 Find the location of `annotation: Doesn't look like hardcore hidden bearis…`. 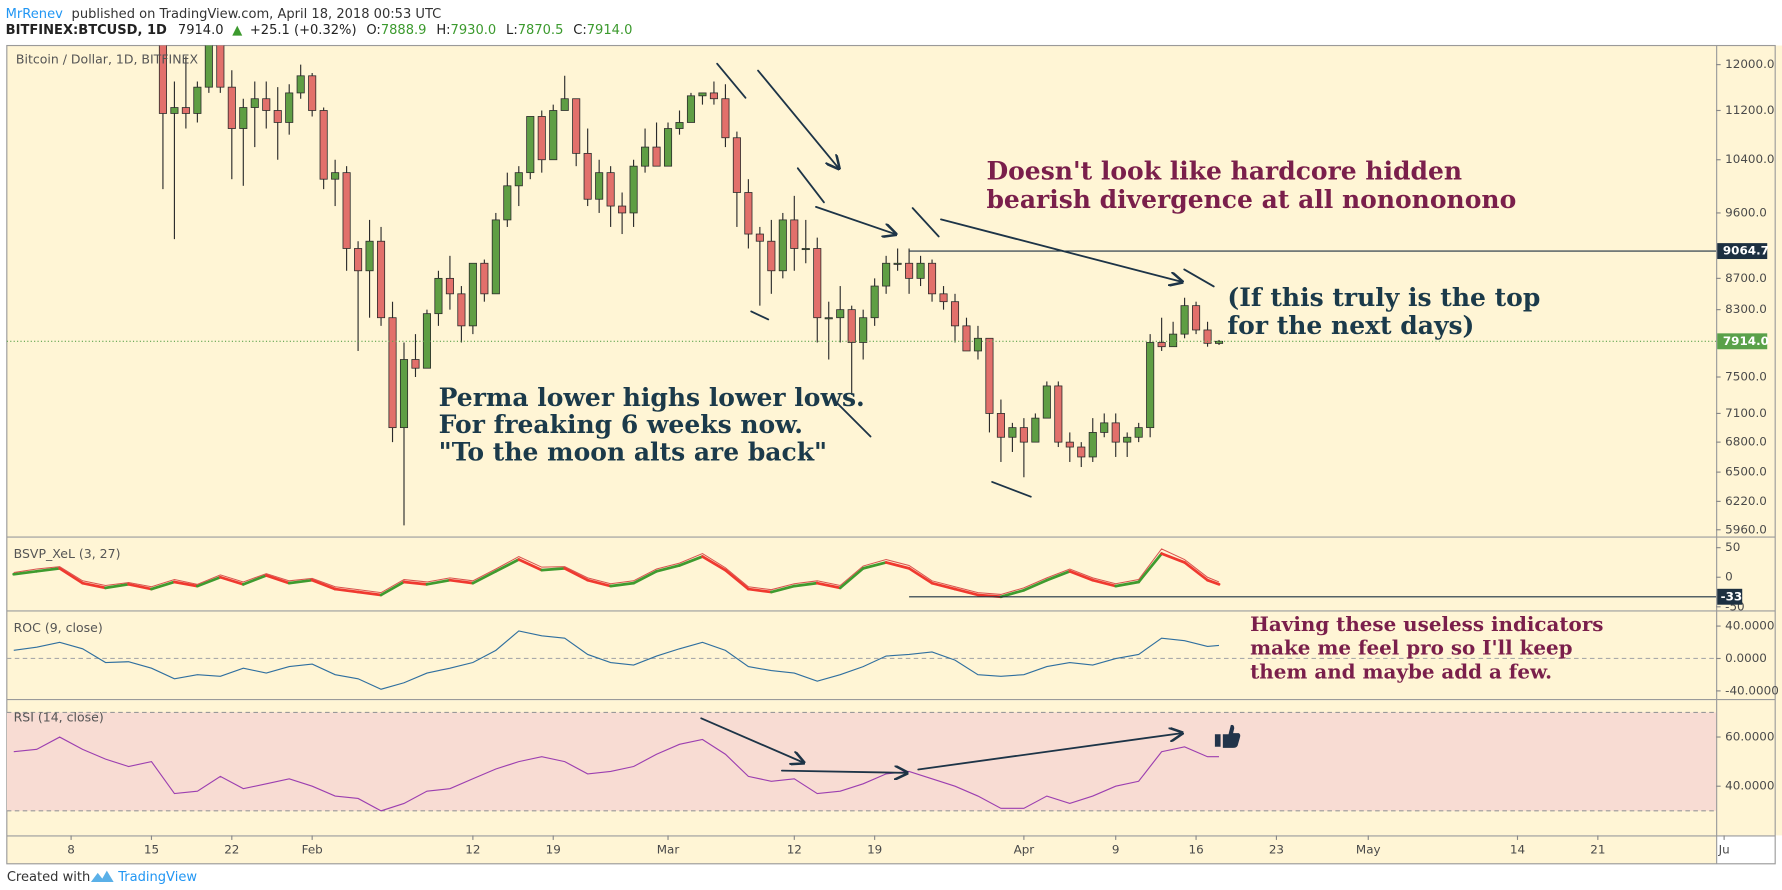

annotation: Doesn't look like hardcore hidden bearis… is located at coordinates (1251, 185).